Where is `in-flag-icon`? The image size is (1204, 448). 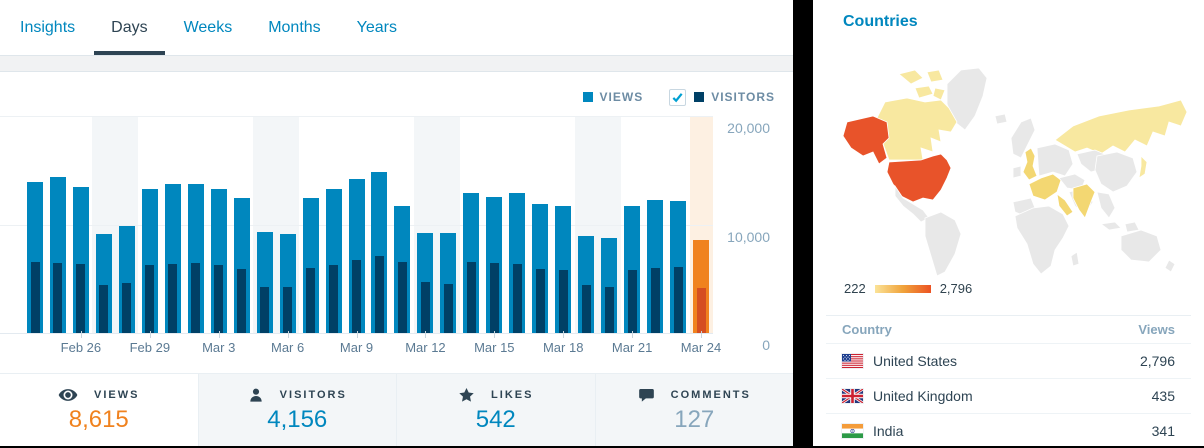 in-flag-icon is located at coordinates (857, 431).